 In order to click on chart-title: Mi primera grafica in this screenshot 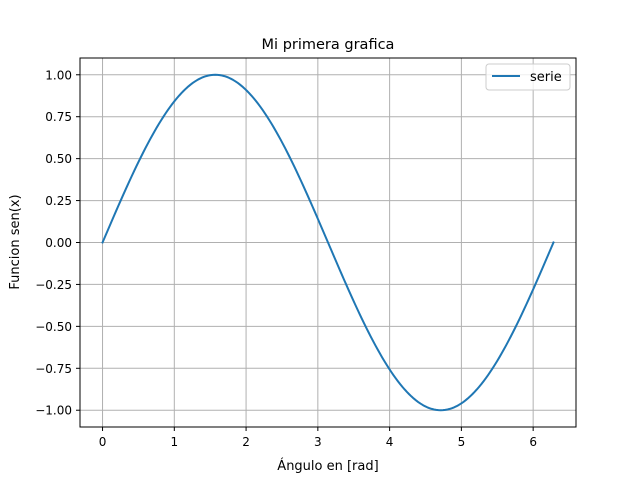, I will do `click(328, 45)`.